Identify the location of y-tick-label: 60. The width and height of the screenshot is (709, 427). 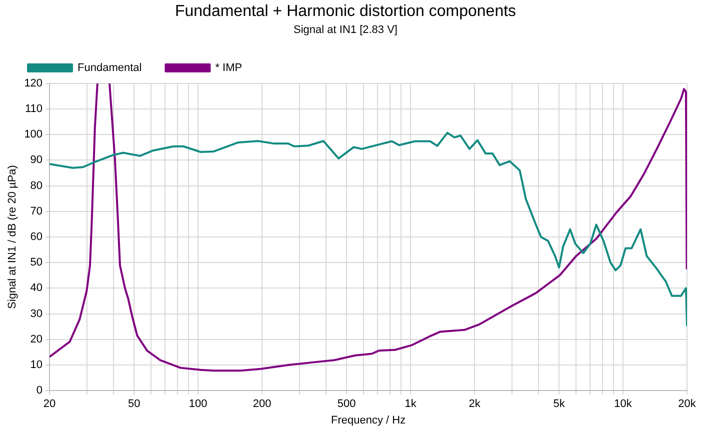
(36, 237).